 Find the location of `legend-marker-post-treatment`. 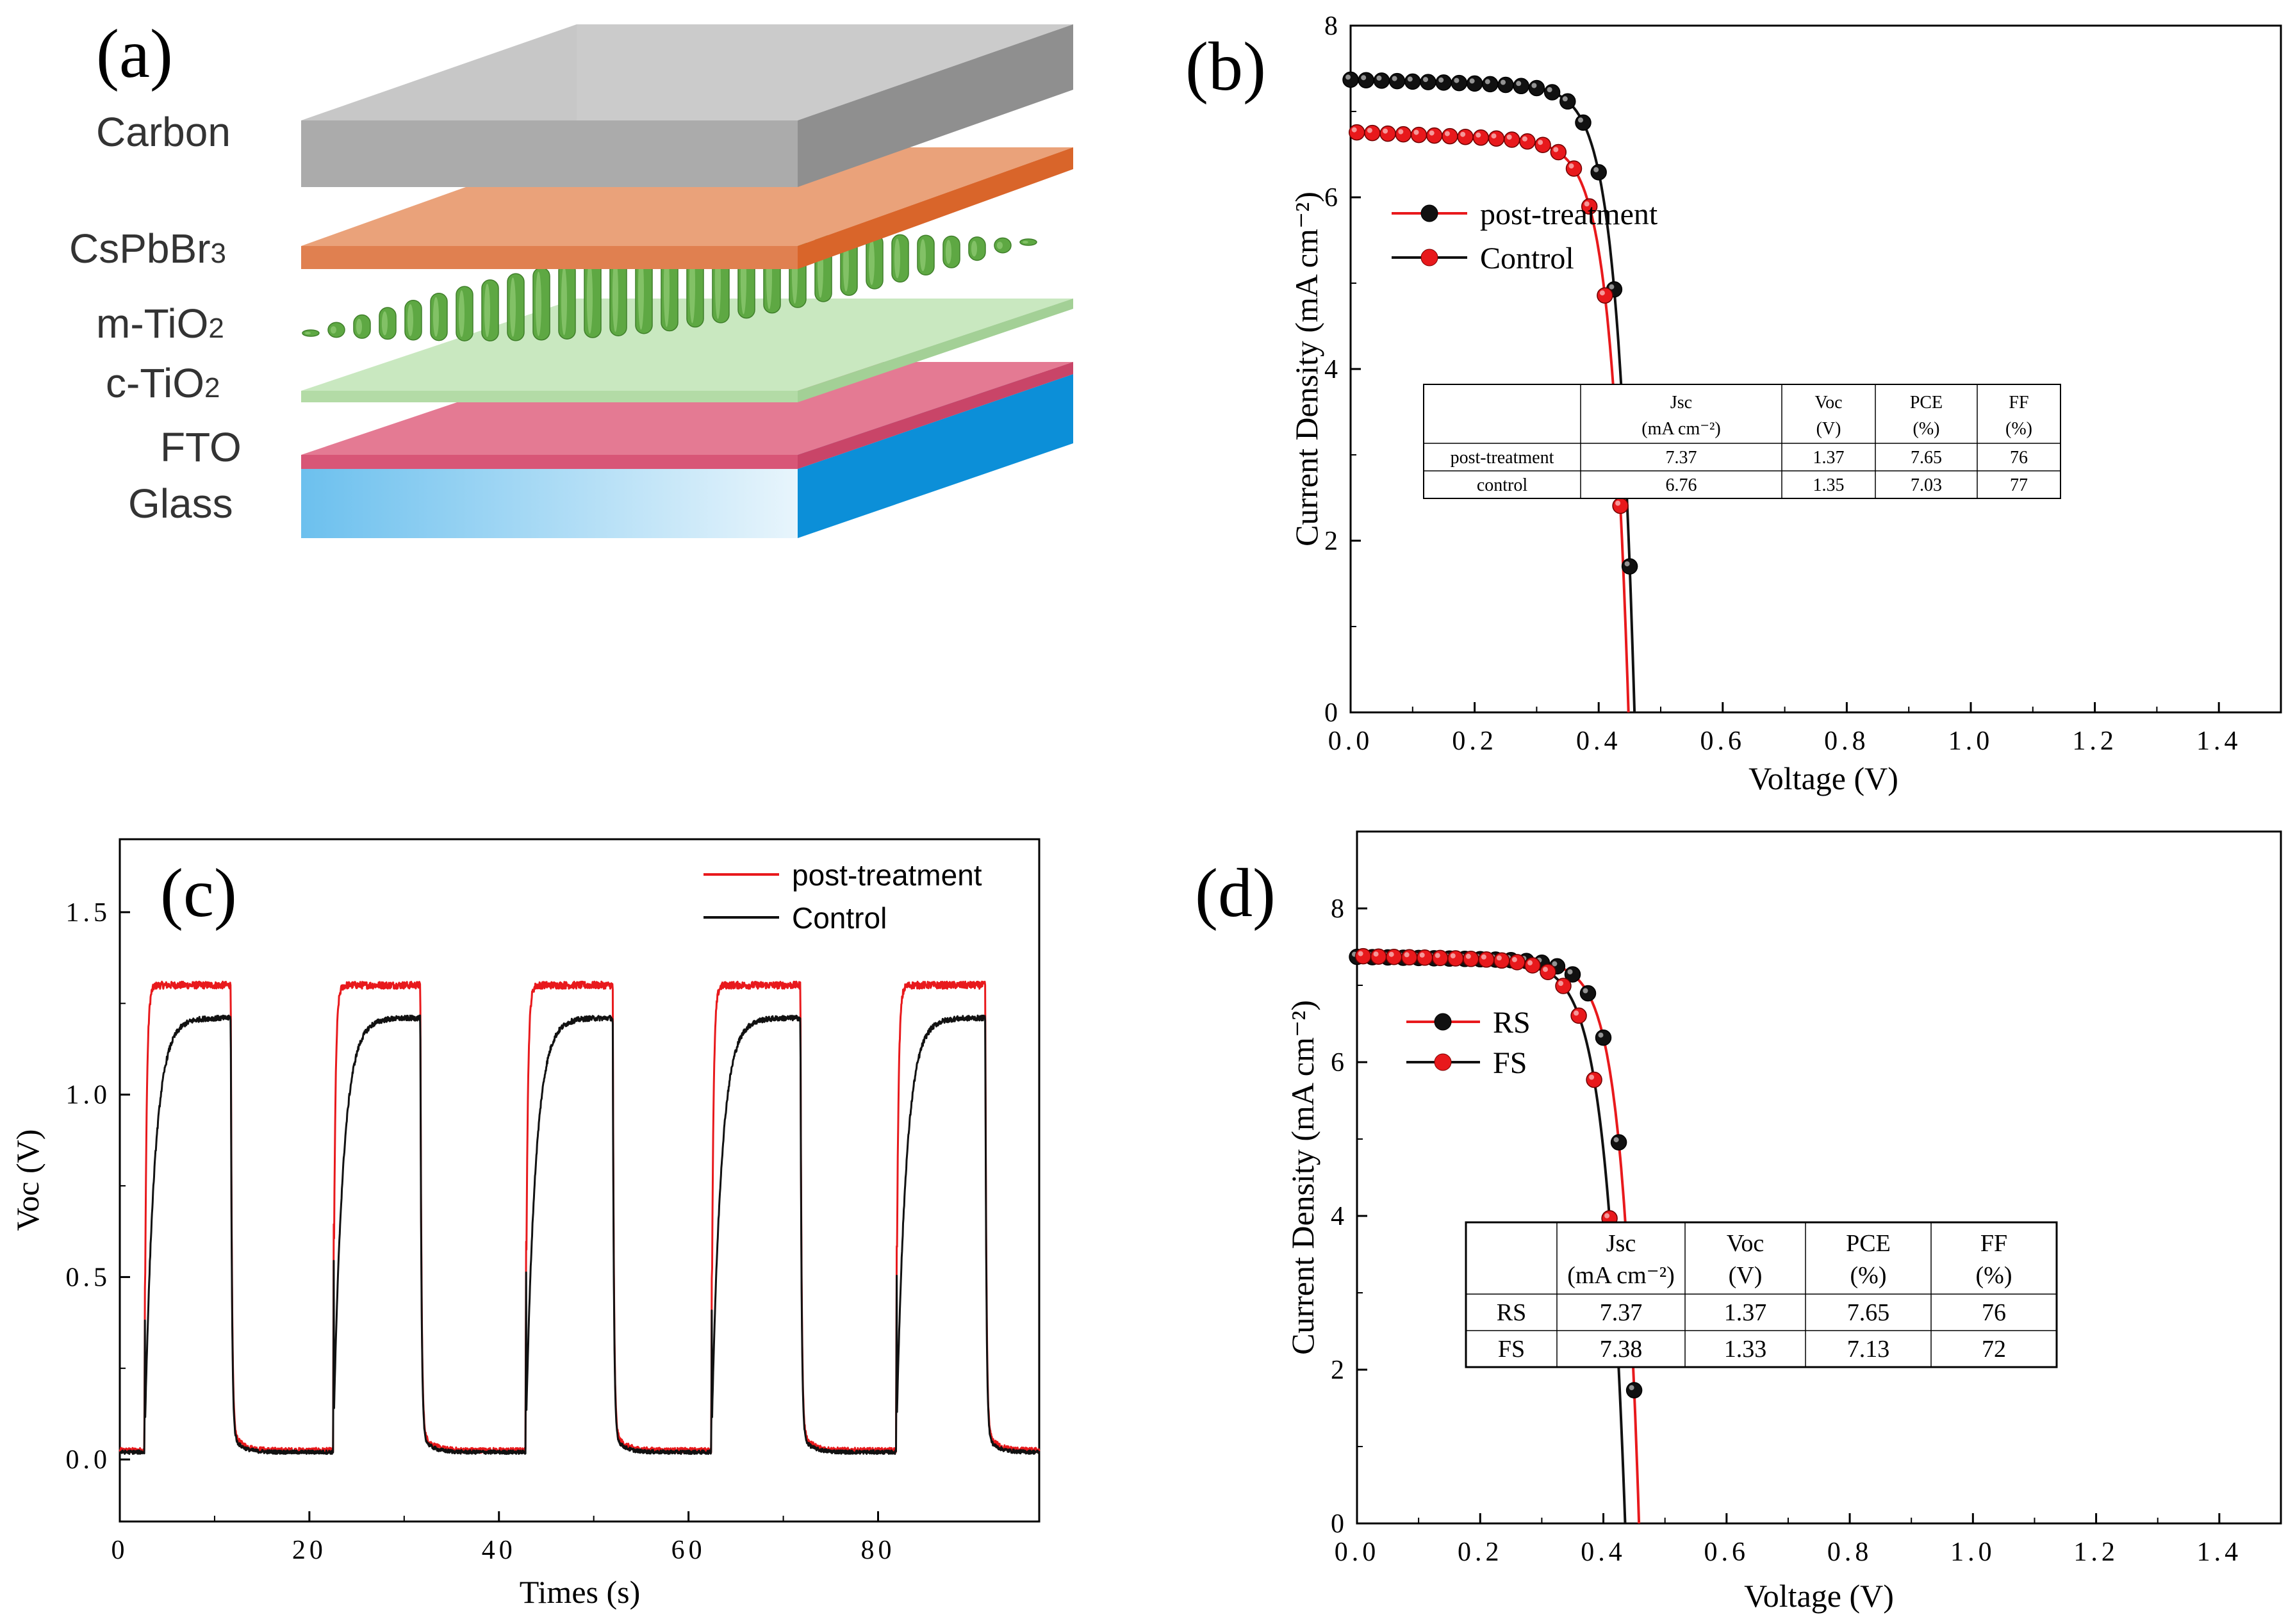

legend-marker-post-treatment is located at coordinates (1429, 213).